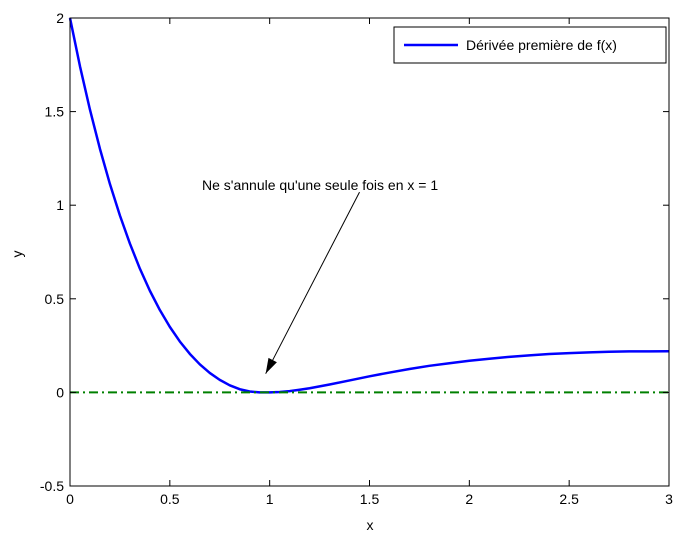  Describe the element at coordinates (270, 499) in the screenshot. I see `x-tick-label: 1` at that location.